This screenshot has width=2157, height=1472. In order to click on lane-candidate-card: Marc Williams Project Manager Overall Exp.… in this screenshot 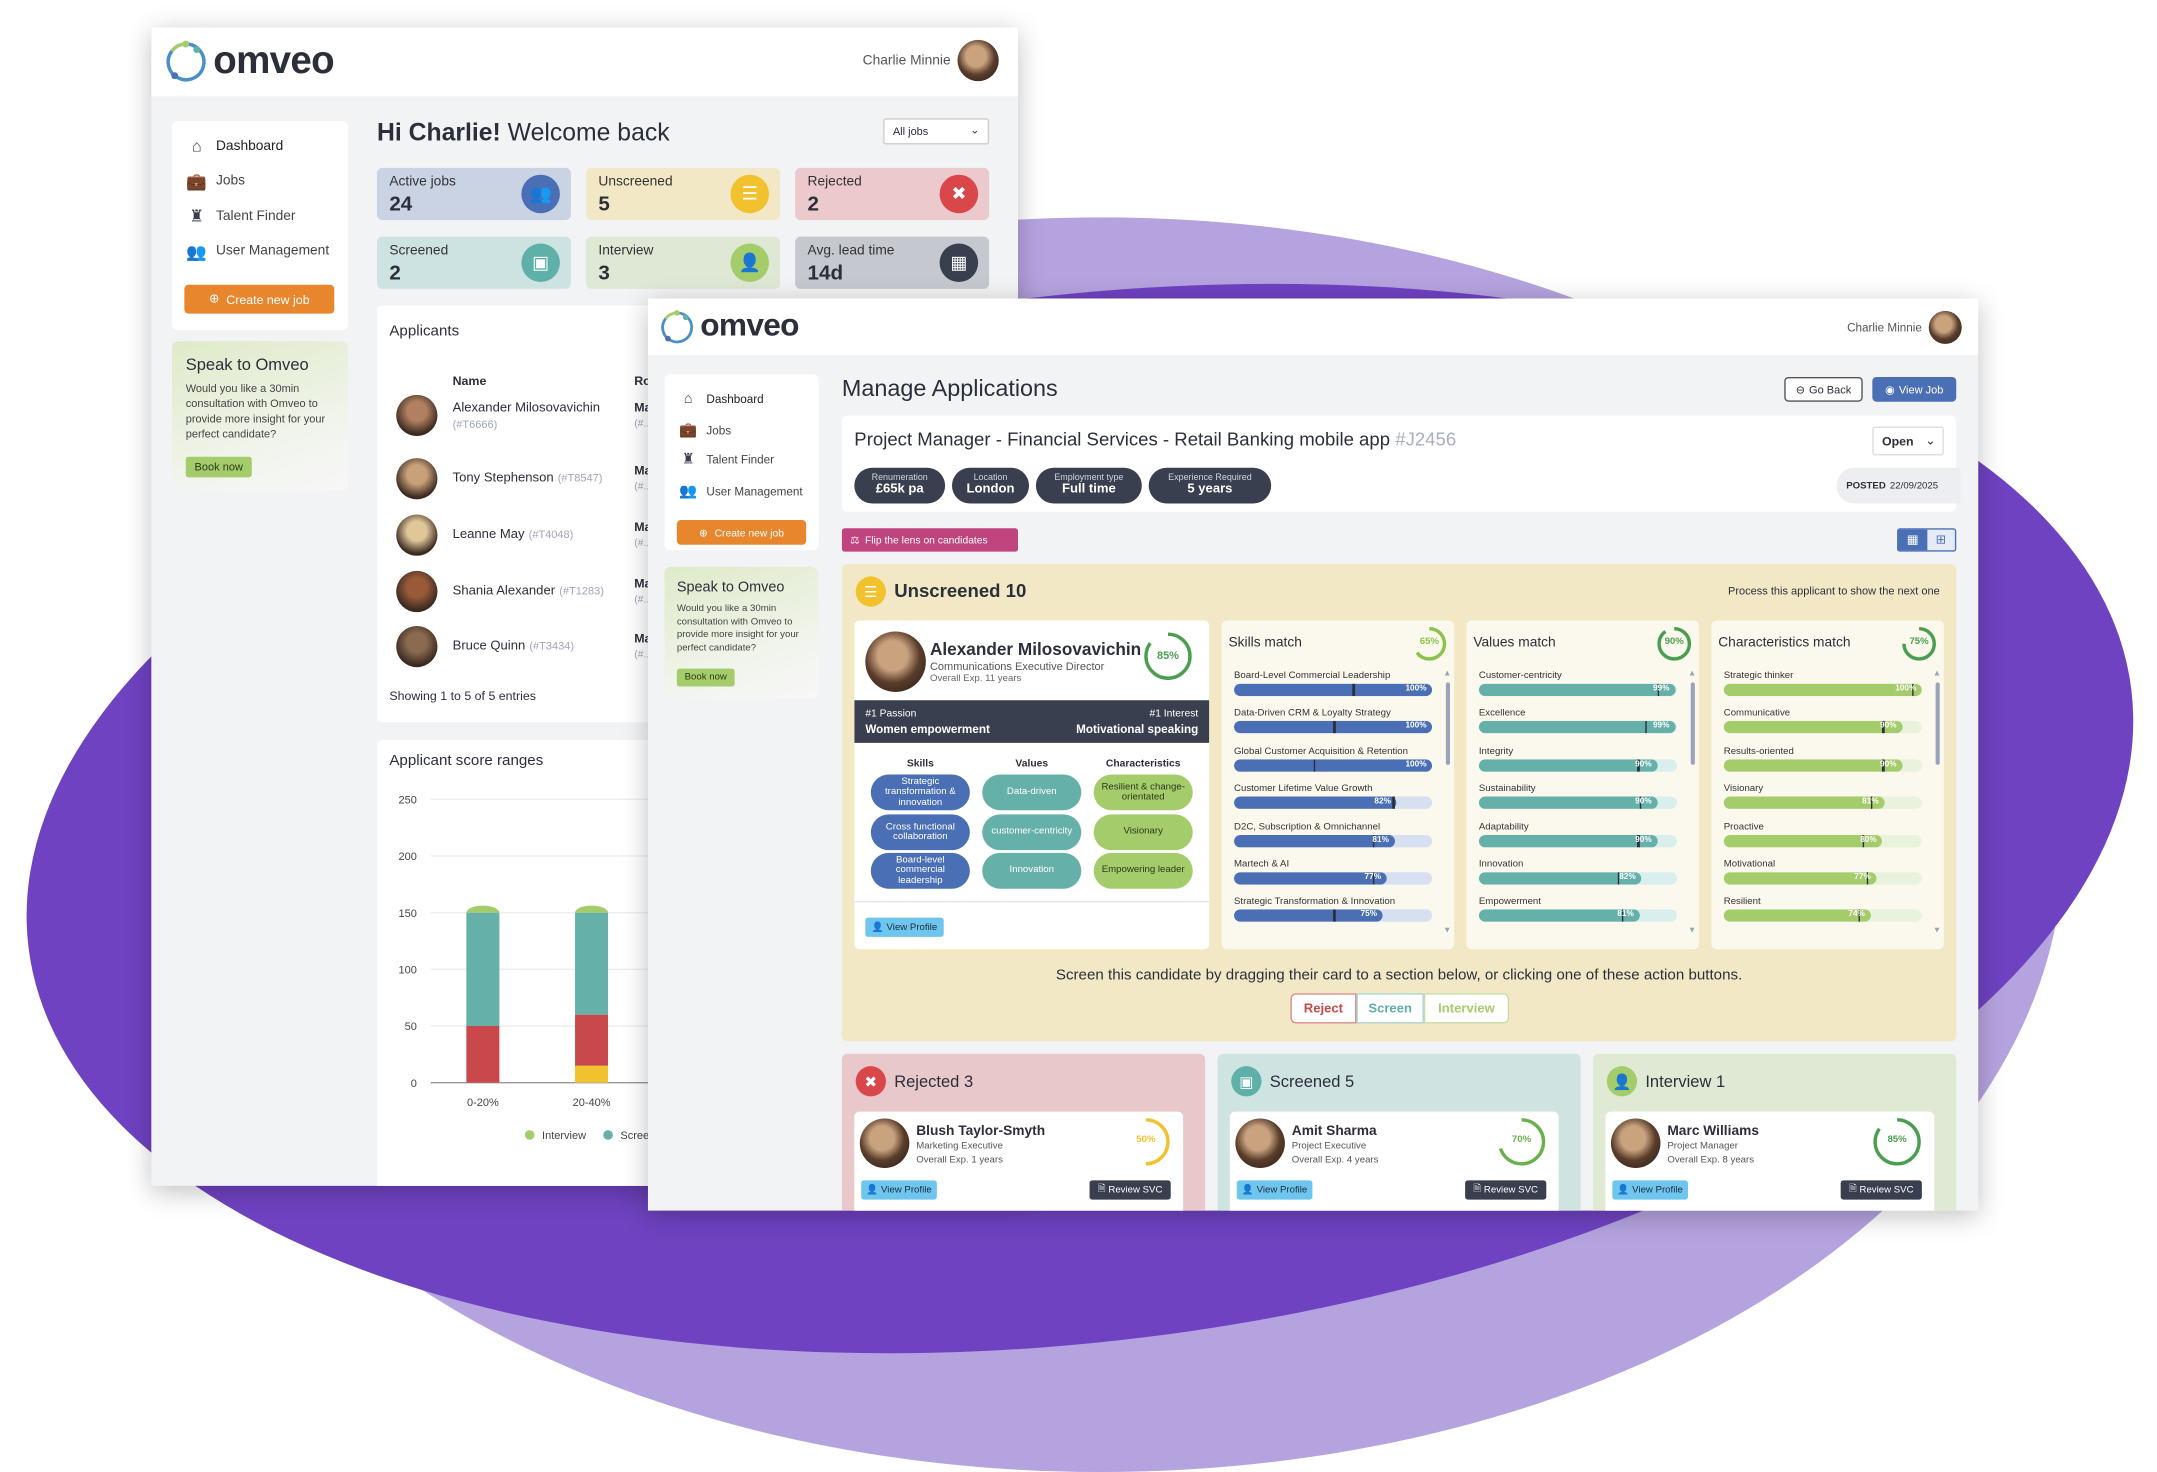, I will do `click(1770, 1161)`.